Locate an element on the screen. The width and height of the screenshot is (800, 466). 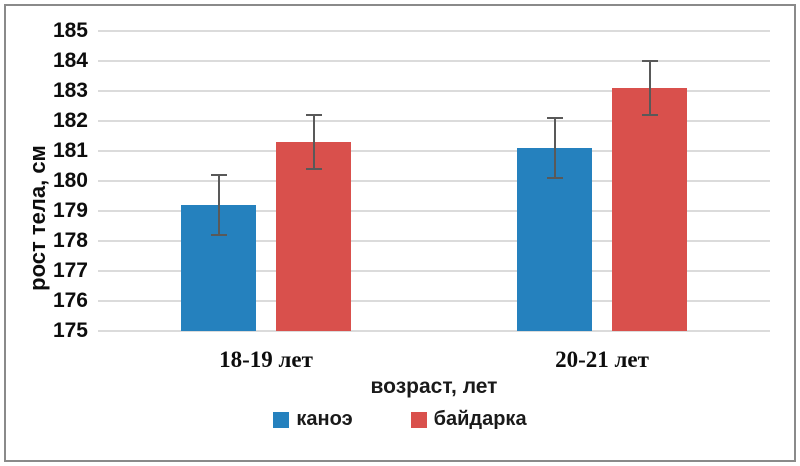
y-tick-label: 178 is located at coordinates (70, 240).